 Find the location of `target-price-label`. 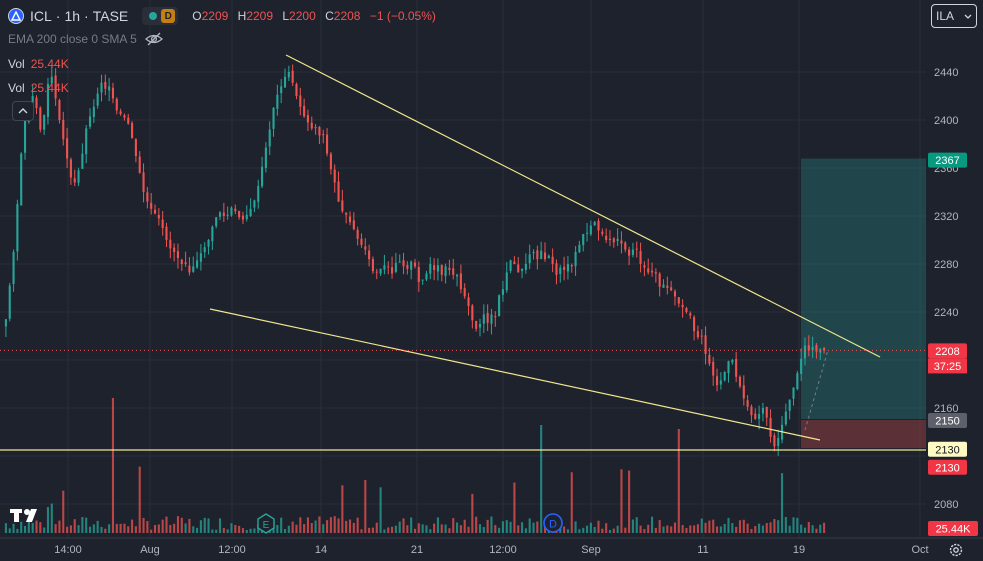

target-price-label is located at coordinates (947, 160).